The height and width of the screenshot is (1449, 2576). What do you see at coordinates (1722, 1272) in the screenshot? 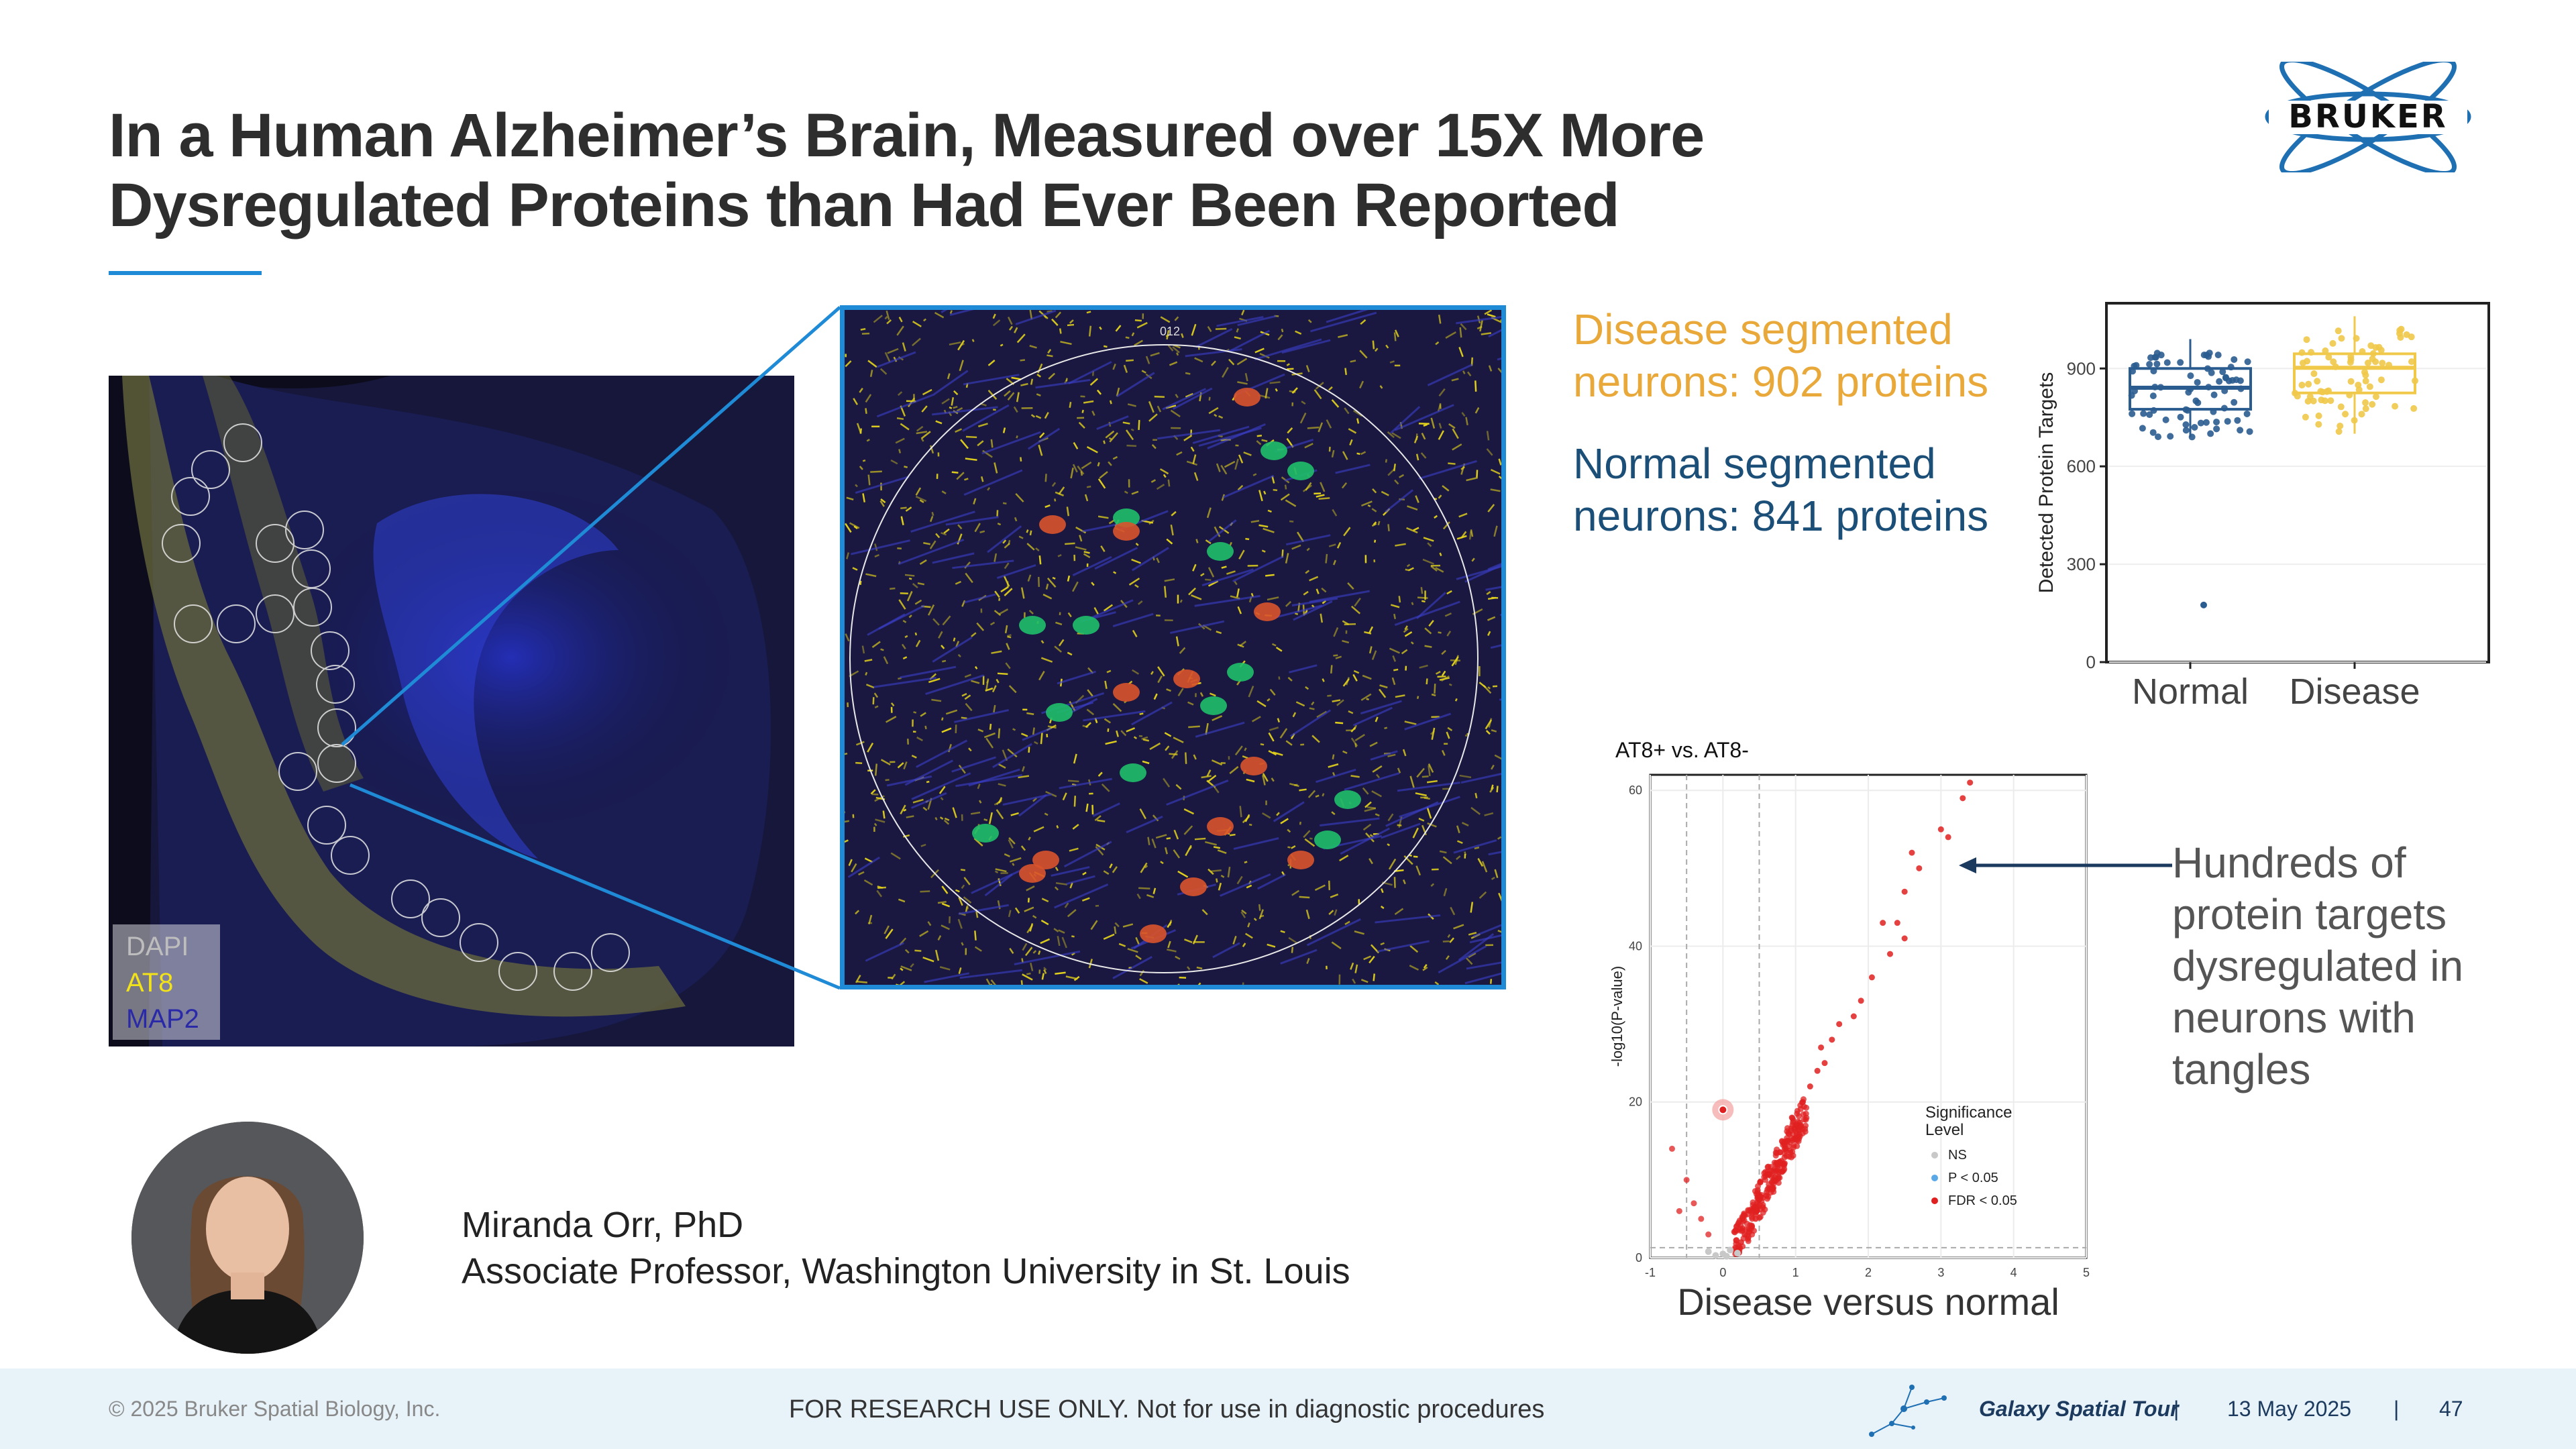
I see `volcano-x-tick-label: 0` at bounding box center [1722, 1272].